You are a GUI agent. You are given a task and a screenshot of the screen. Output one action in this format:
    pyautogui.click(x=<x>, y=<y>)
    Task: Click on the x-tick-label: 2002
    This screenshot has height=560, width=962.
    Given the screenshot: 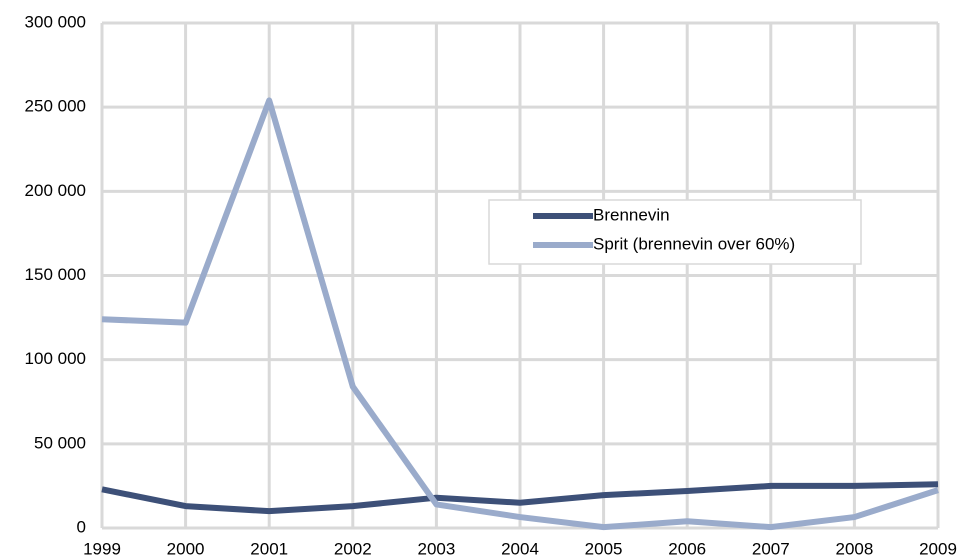 What is the action you would take?
    pyautogui.click(x=353, y=548)
    